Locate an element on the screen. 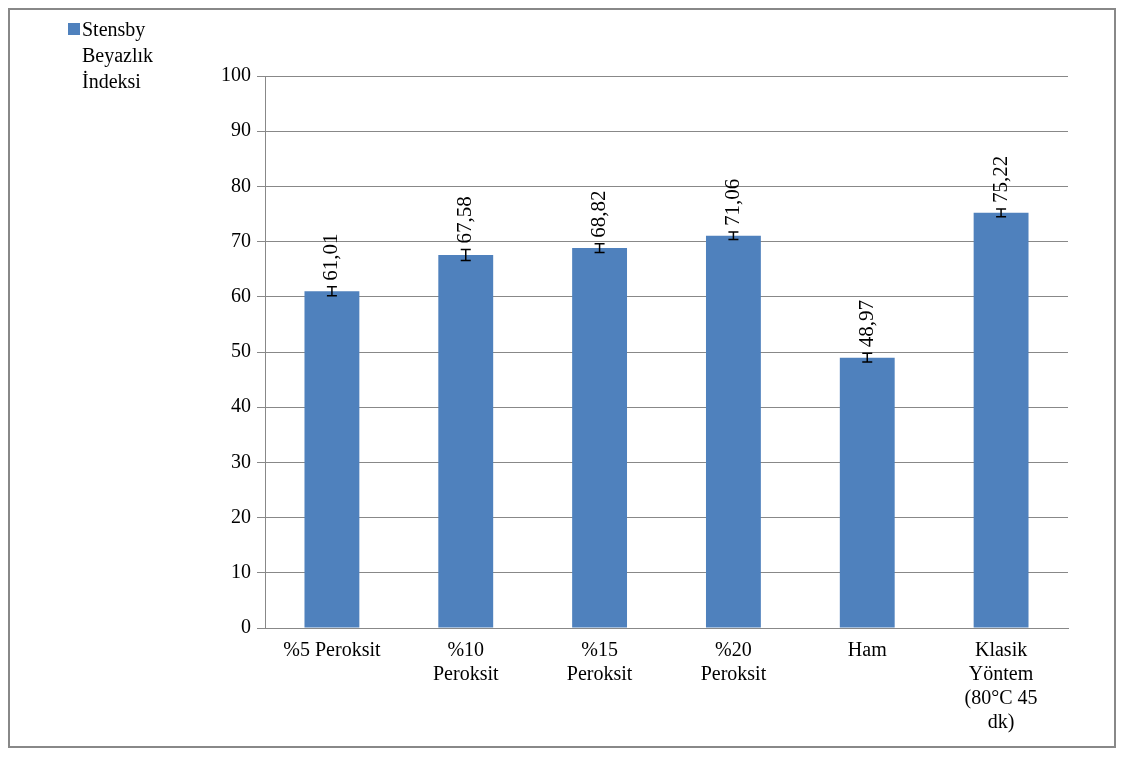  y-tick-label: 90 is located at coordinates (241, 129).